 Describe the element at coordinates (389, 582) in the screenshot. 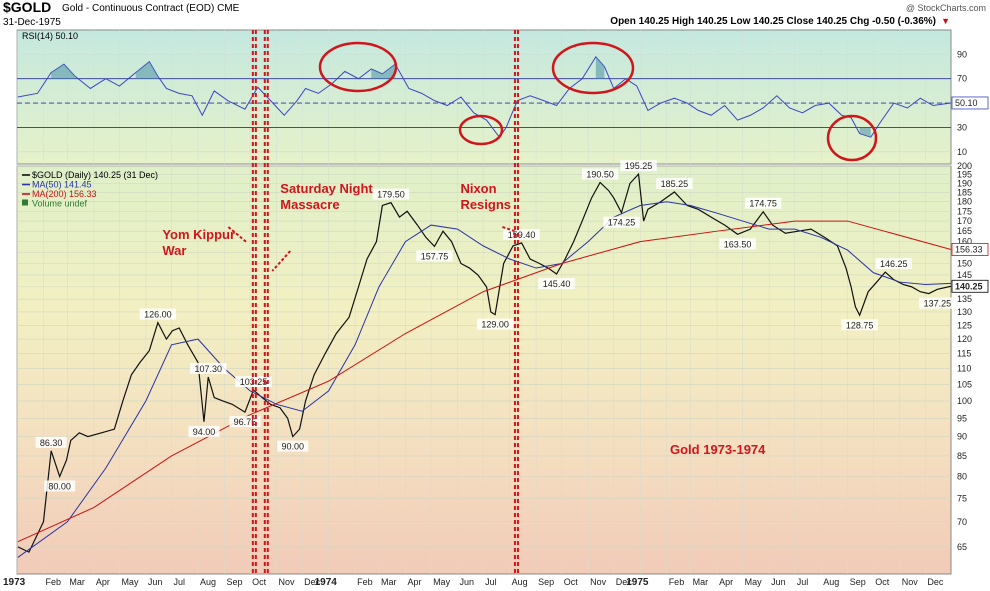

I see `x-tick-label: Mar` at that location.